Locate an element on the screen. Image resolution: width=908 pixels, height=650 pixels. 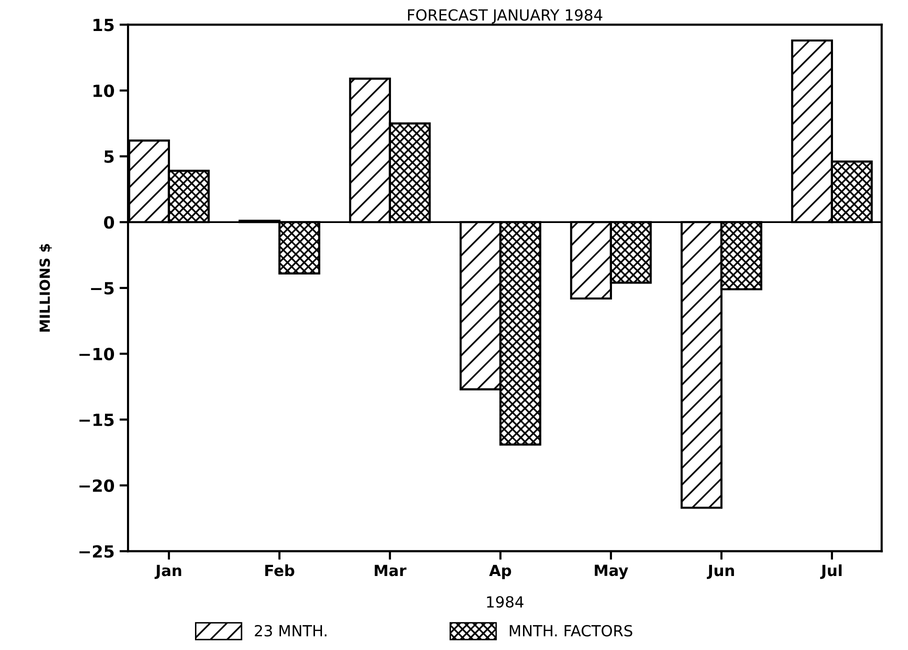
y-tick-label: 0 is located at coordinates (109, 222).